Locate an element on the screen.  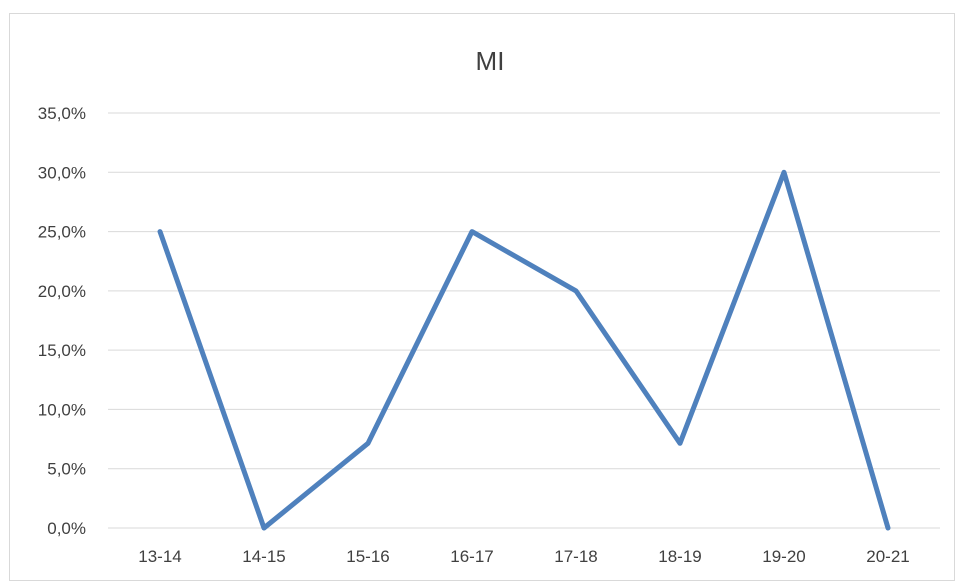
y-tick-label: 15,0% is located at coordinates (62, 350).